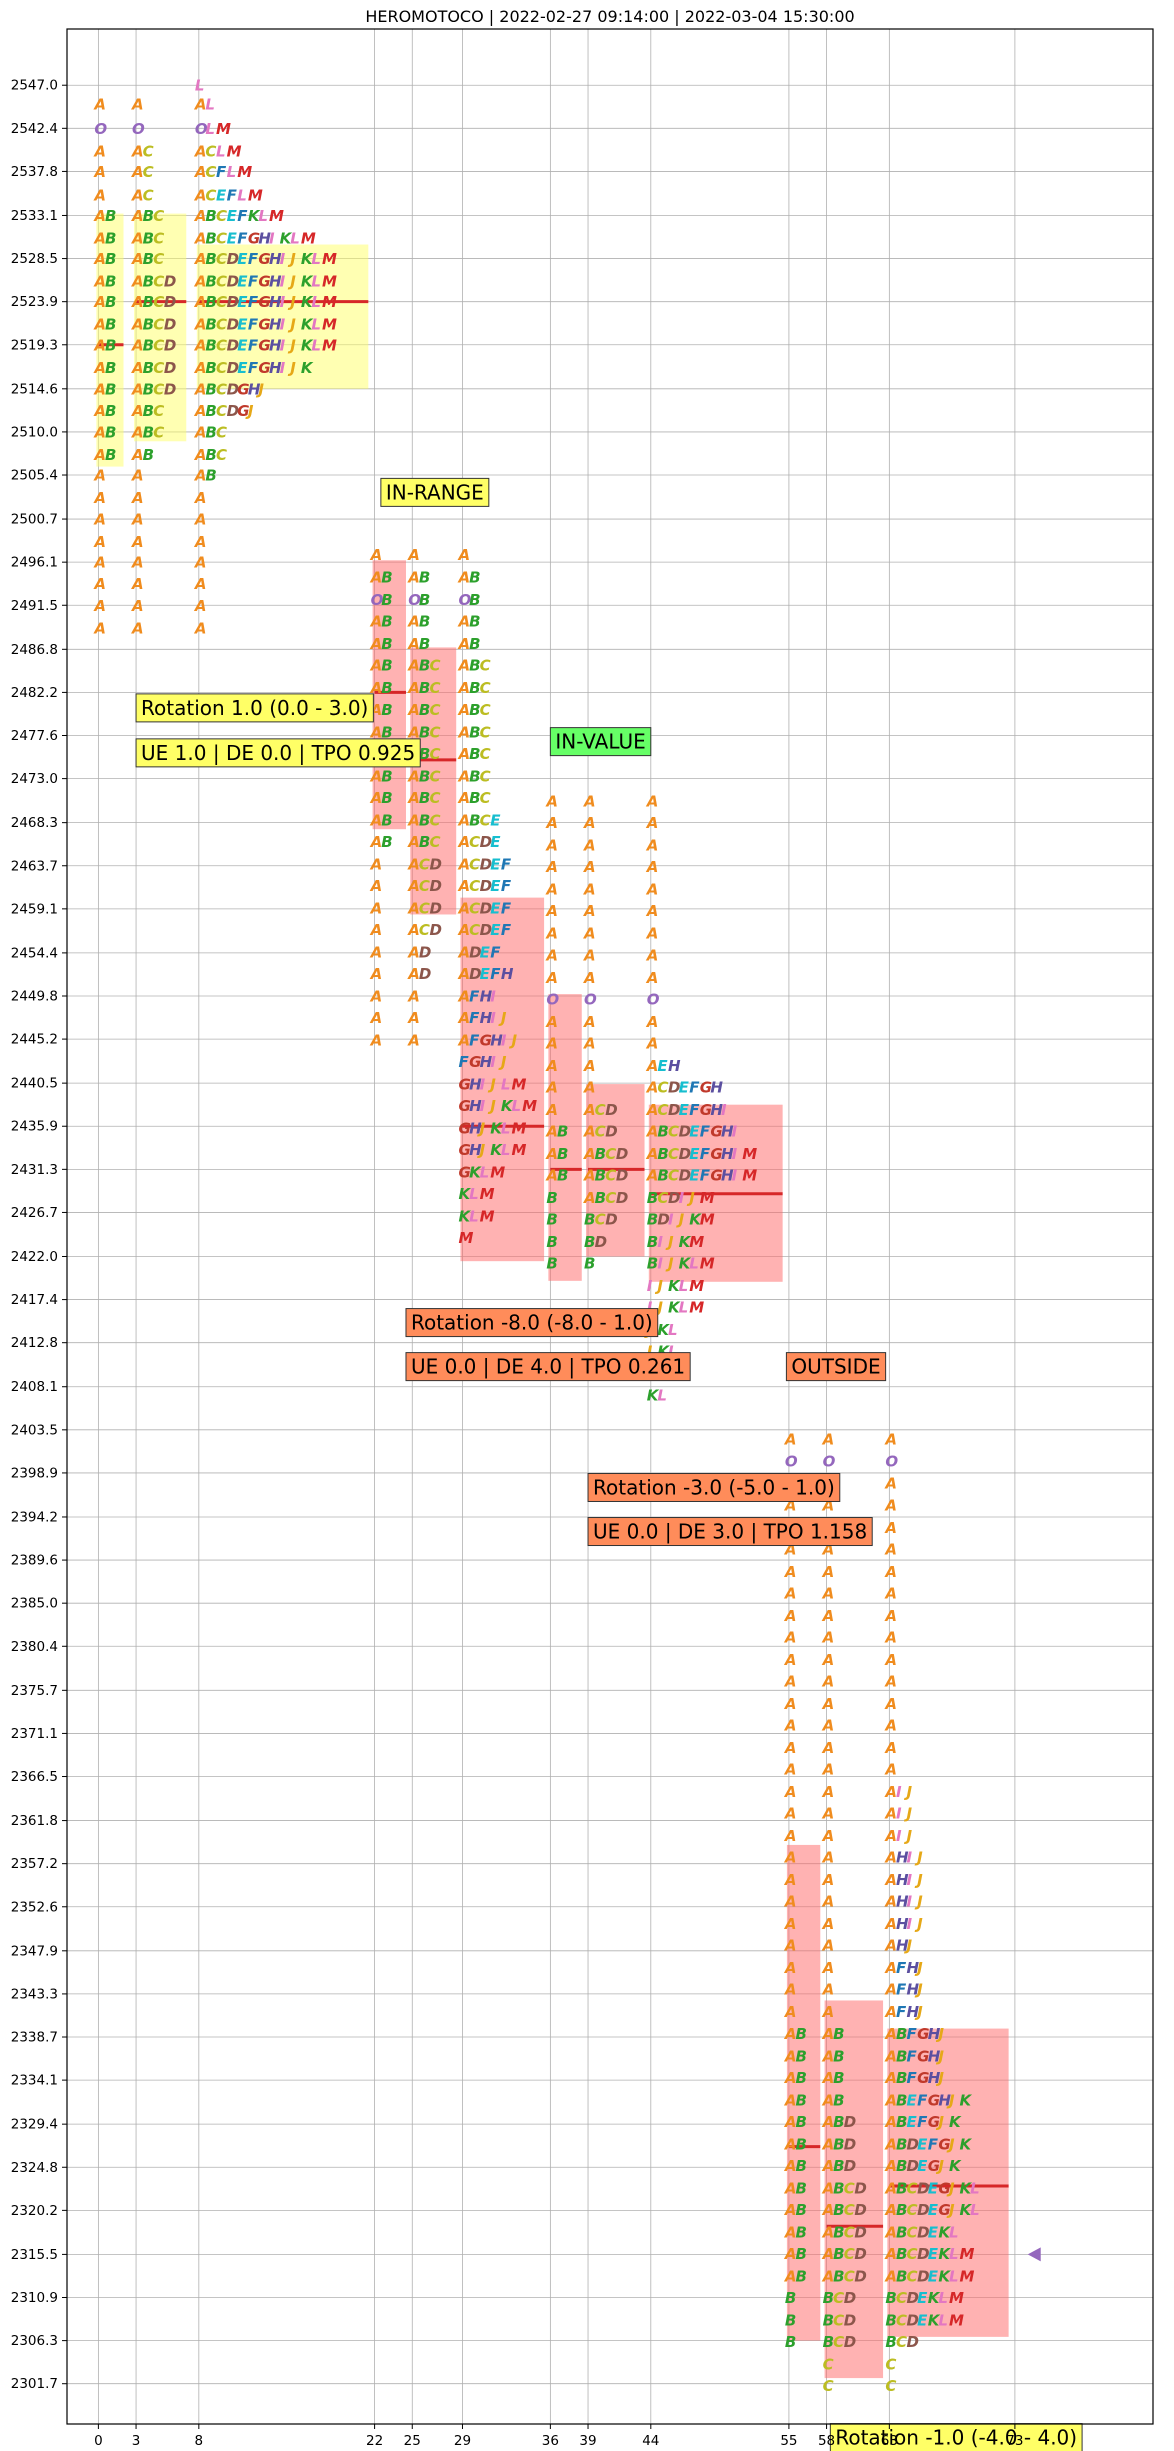 The image size is (1174, 2451). I want to click on y-tick-label: 2361.8, so click(34, 1821).